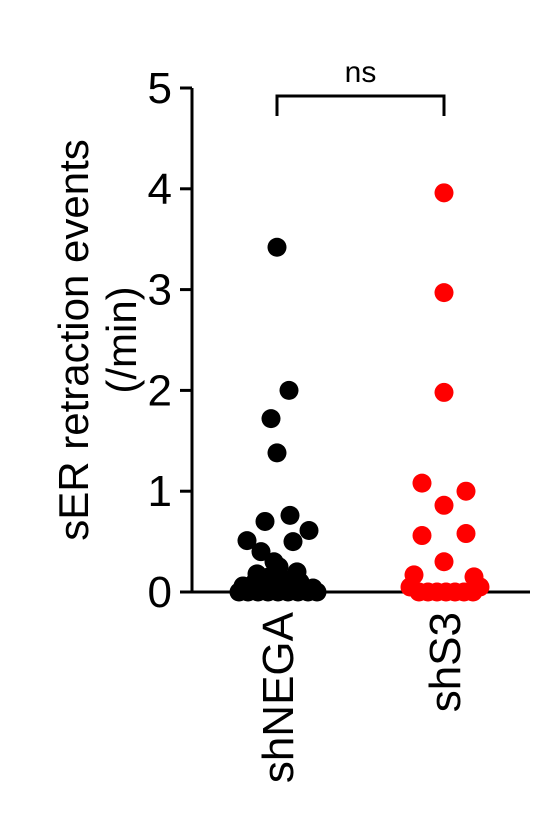 The width and height of the screenshot is (535, 820). What do you see at coordinates (160, 189) in the screenshot?
I see `y-tick-label-4: 4` at bounding box center [160, 189].